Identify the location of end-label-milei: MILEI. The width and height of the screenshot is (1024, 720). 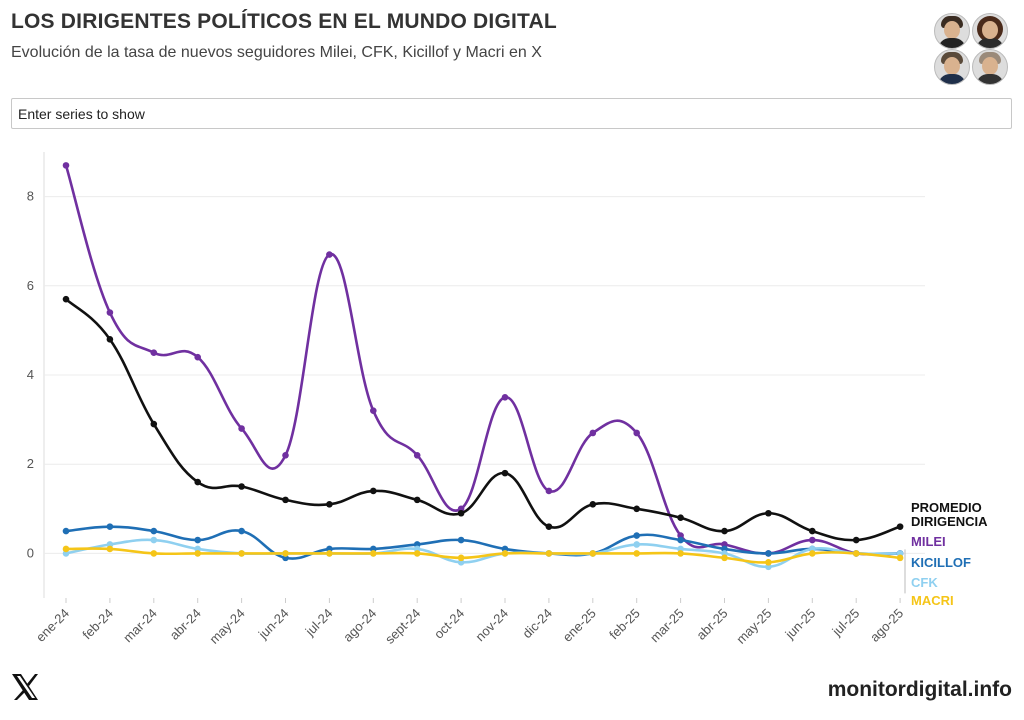
(928, 541).